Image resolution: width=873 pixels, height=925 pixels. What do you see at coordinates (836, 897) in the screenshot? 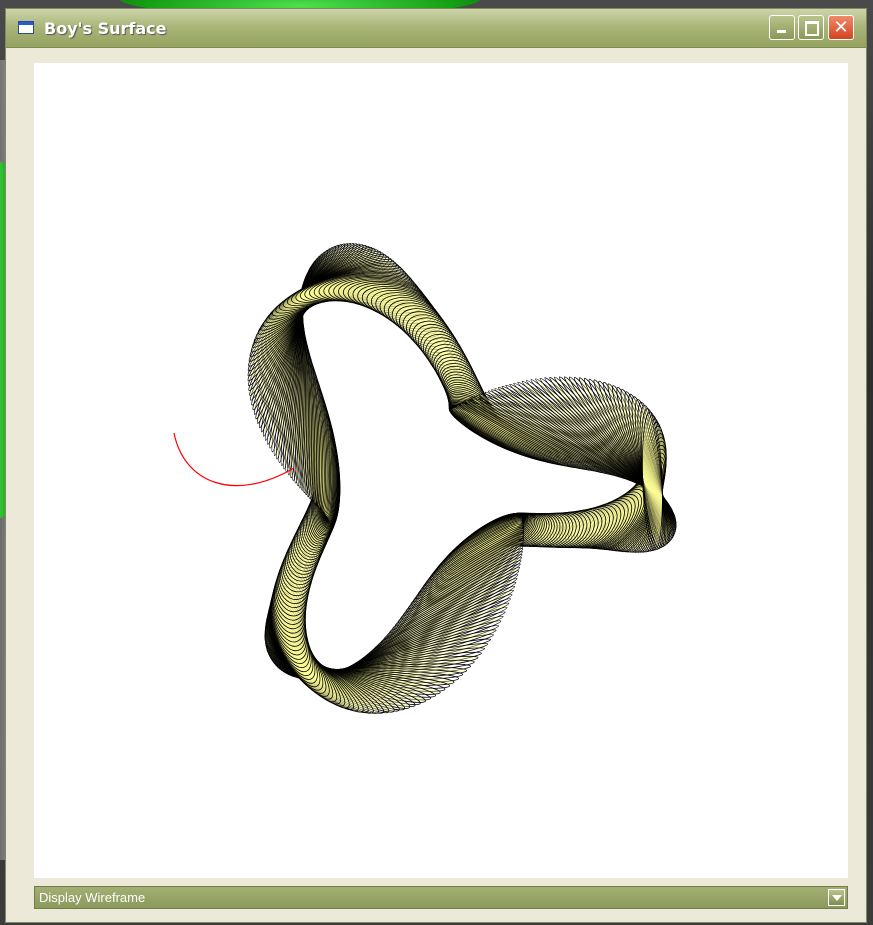
I see `chevron-down-icon` at bounding box center [836, 897].